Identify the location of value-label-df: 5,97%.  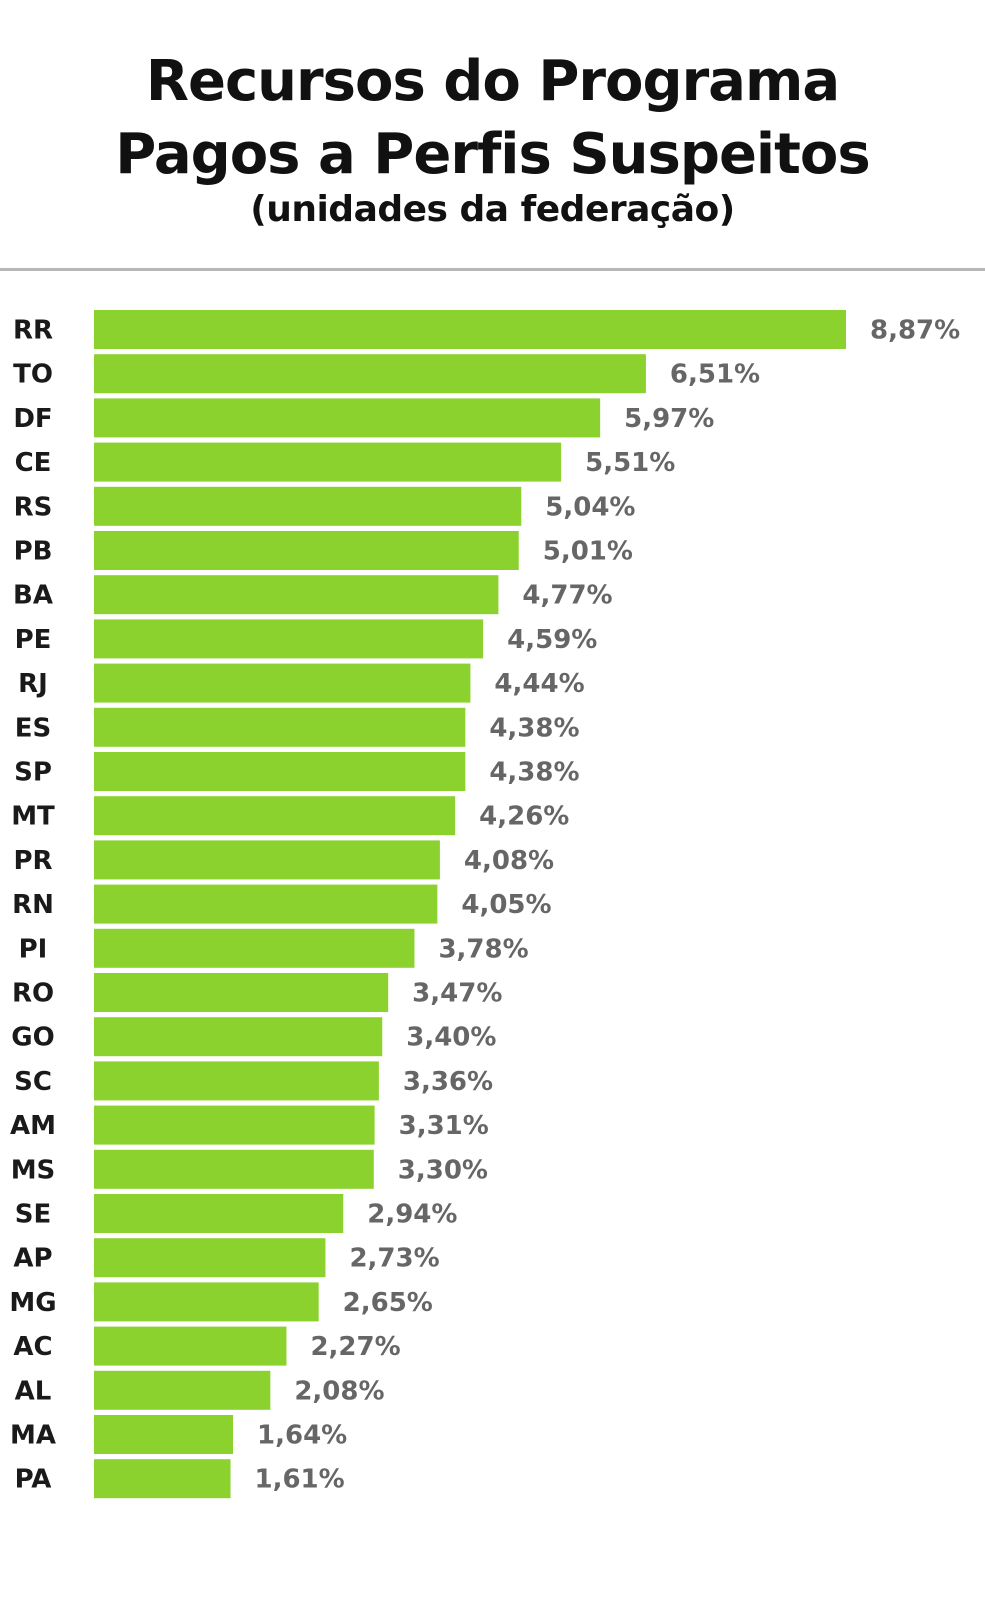
(669, 419).